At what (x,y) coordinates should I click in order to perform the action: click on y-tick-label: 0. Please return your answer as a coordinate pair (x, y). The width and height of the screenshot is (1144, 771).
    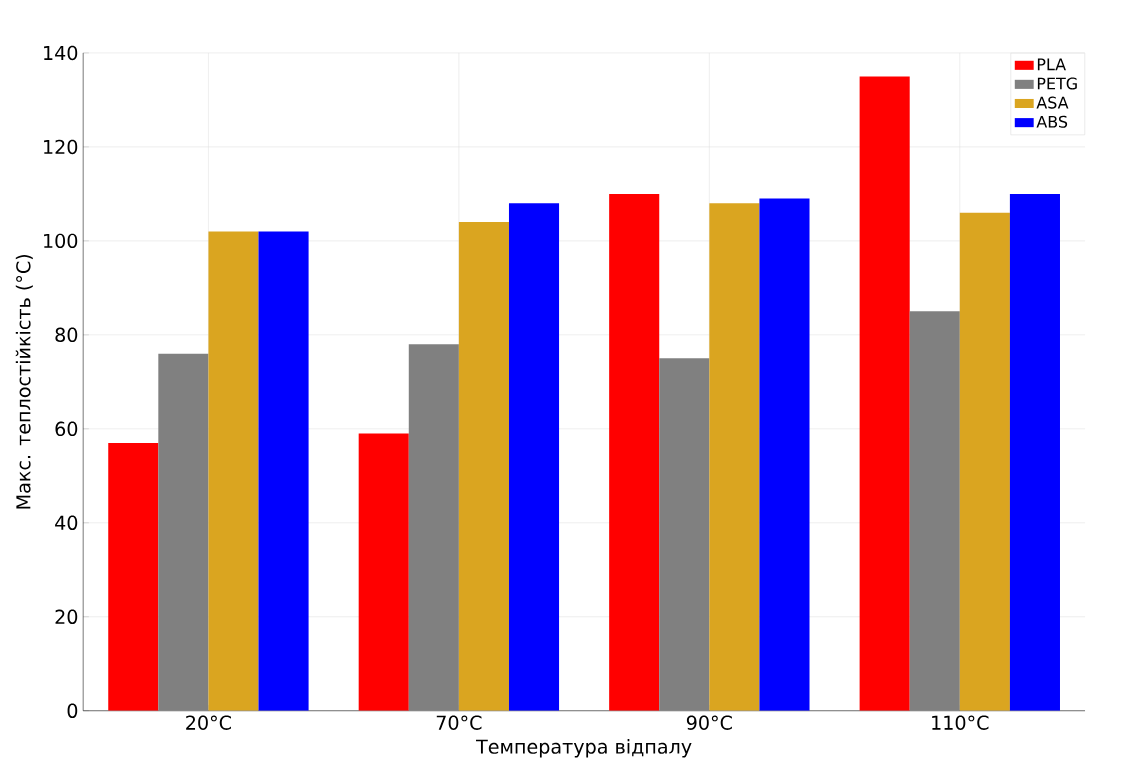
    Looking at the image, I should click on (72, 710).